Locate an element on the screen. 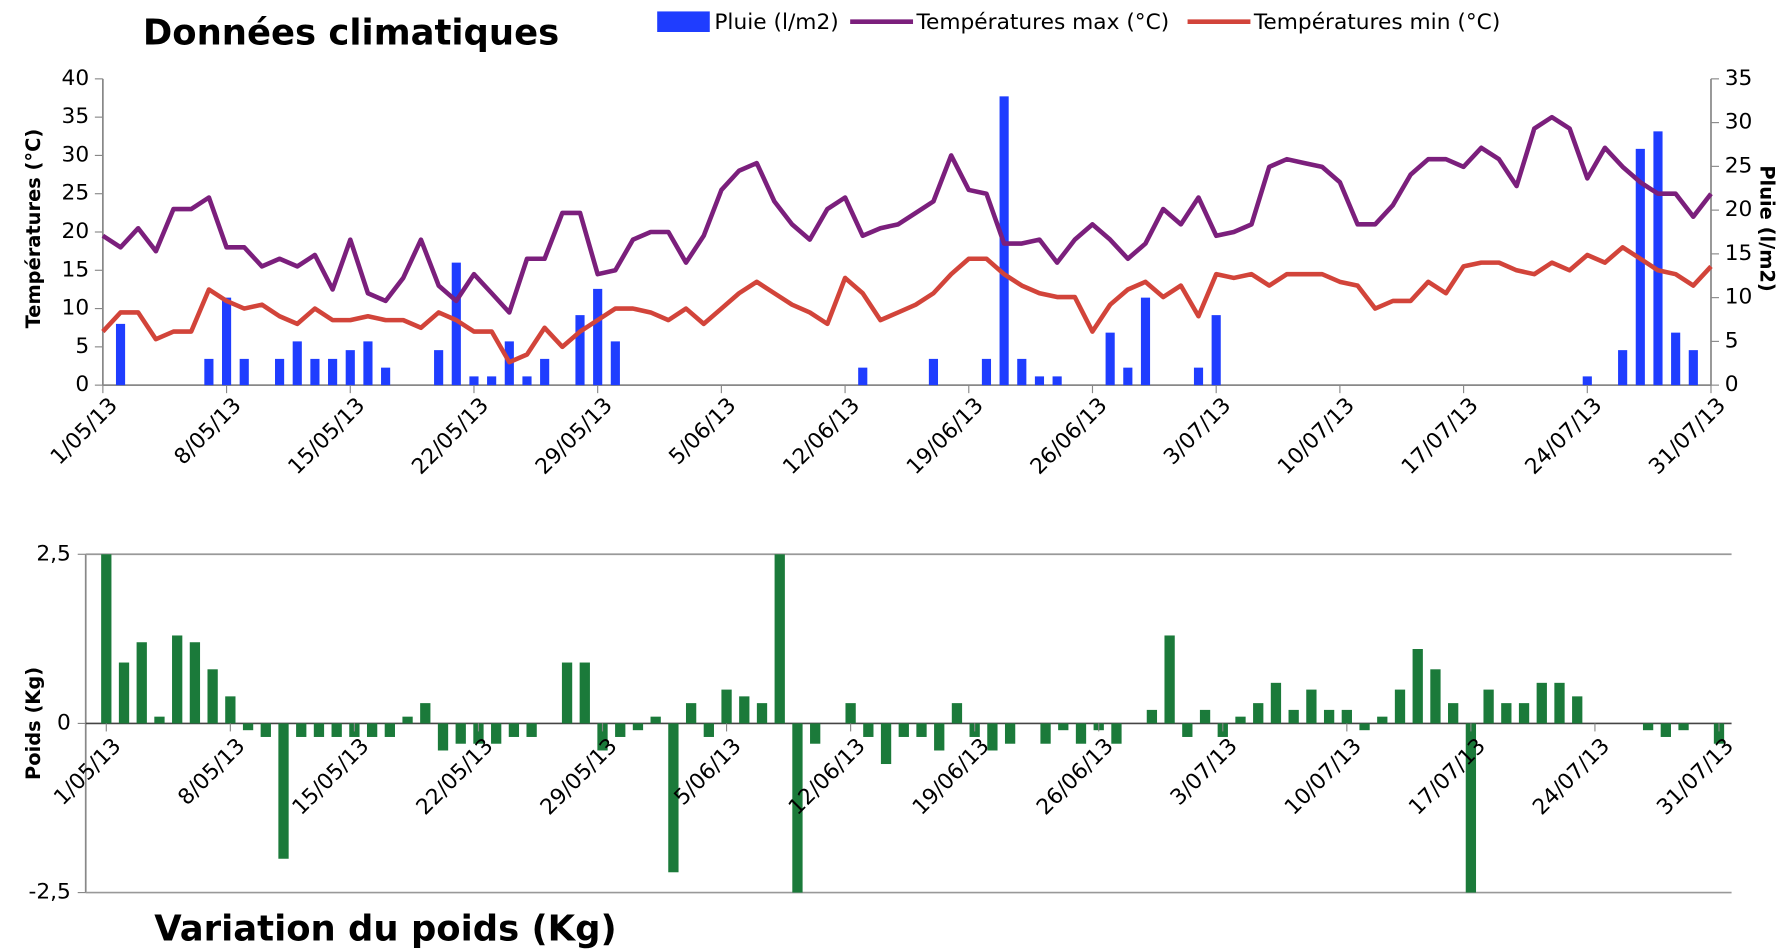 The width and height of the screenshot is (1783, 952). x-tick-label: 29/05/13 is located at coordinates (574, 436).